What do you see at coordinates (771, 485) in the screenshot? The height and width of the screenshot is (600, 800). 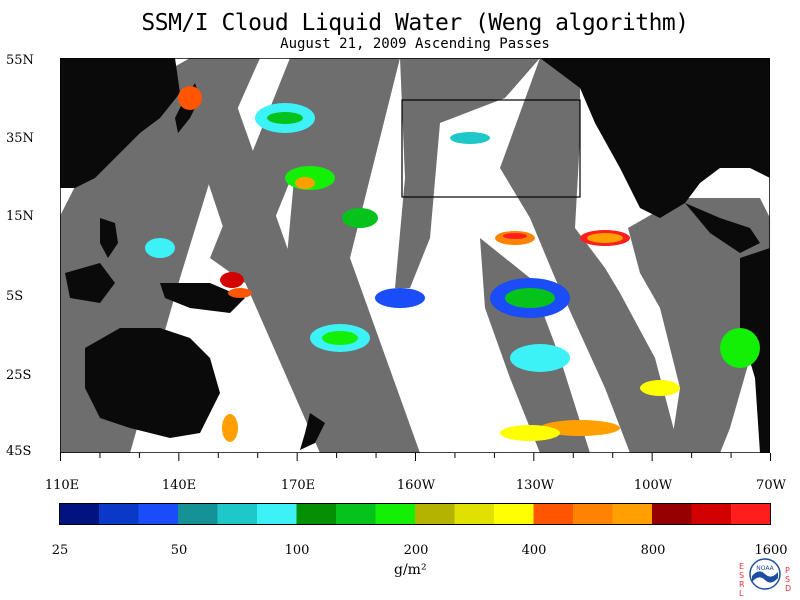 I see `lon-tick-label: 70W` at bounding box center [771, 485].